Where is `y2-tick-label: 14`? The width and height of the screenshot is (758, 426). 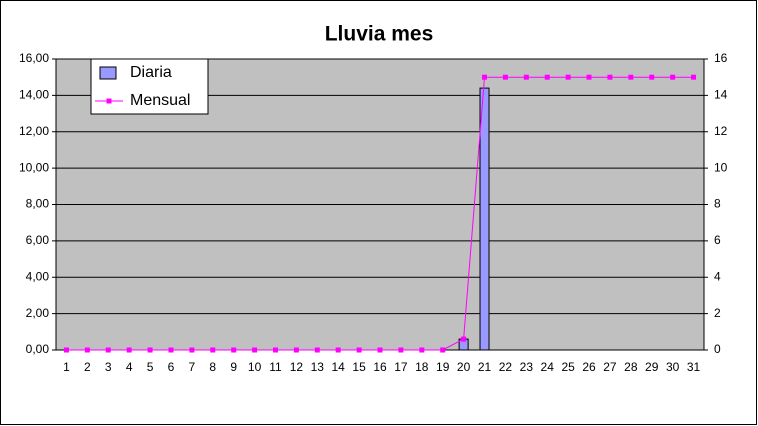 y2-tick-label: 14 is located at coordinates (721, 95).